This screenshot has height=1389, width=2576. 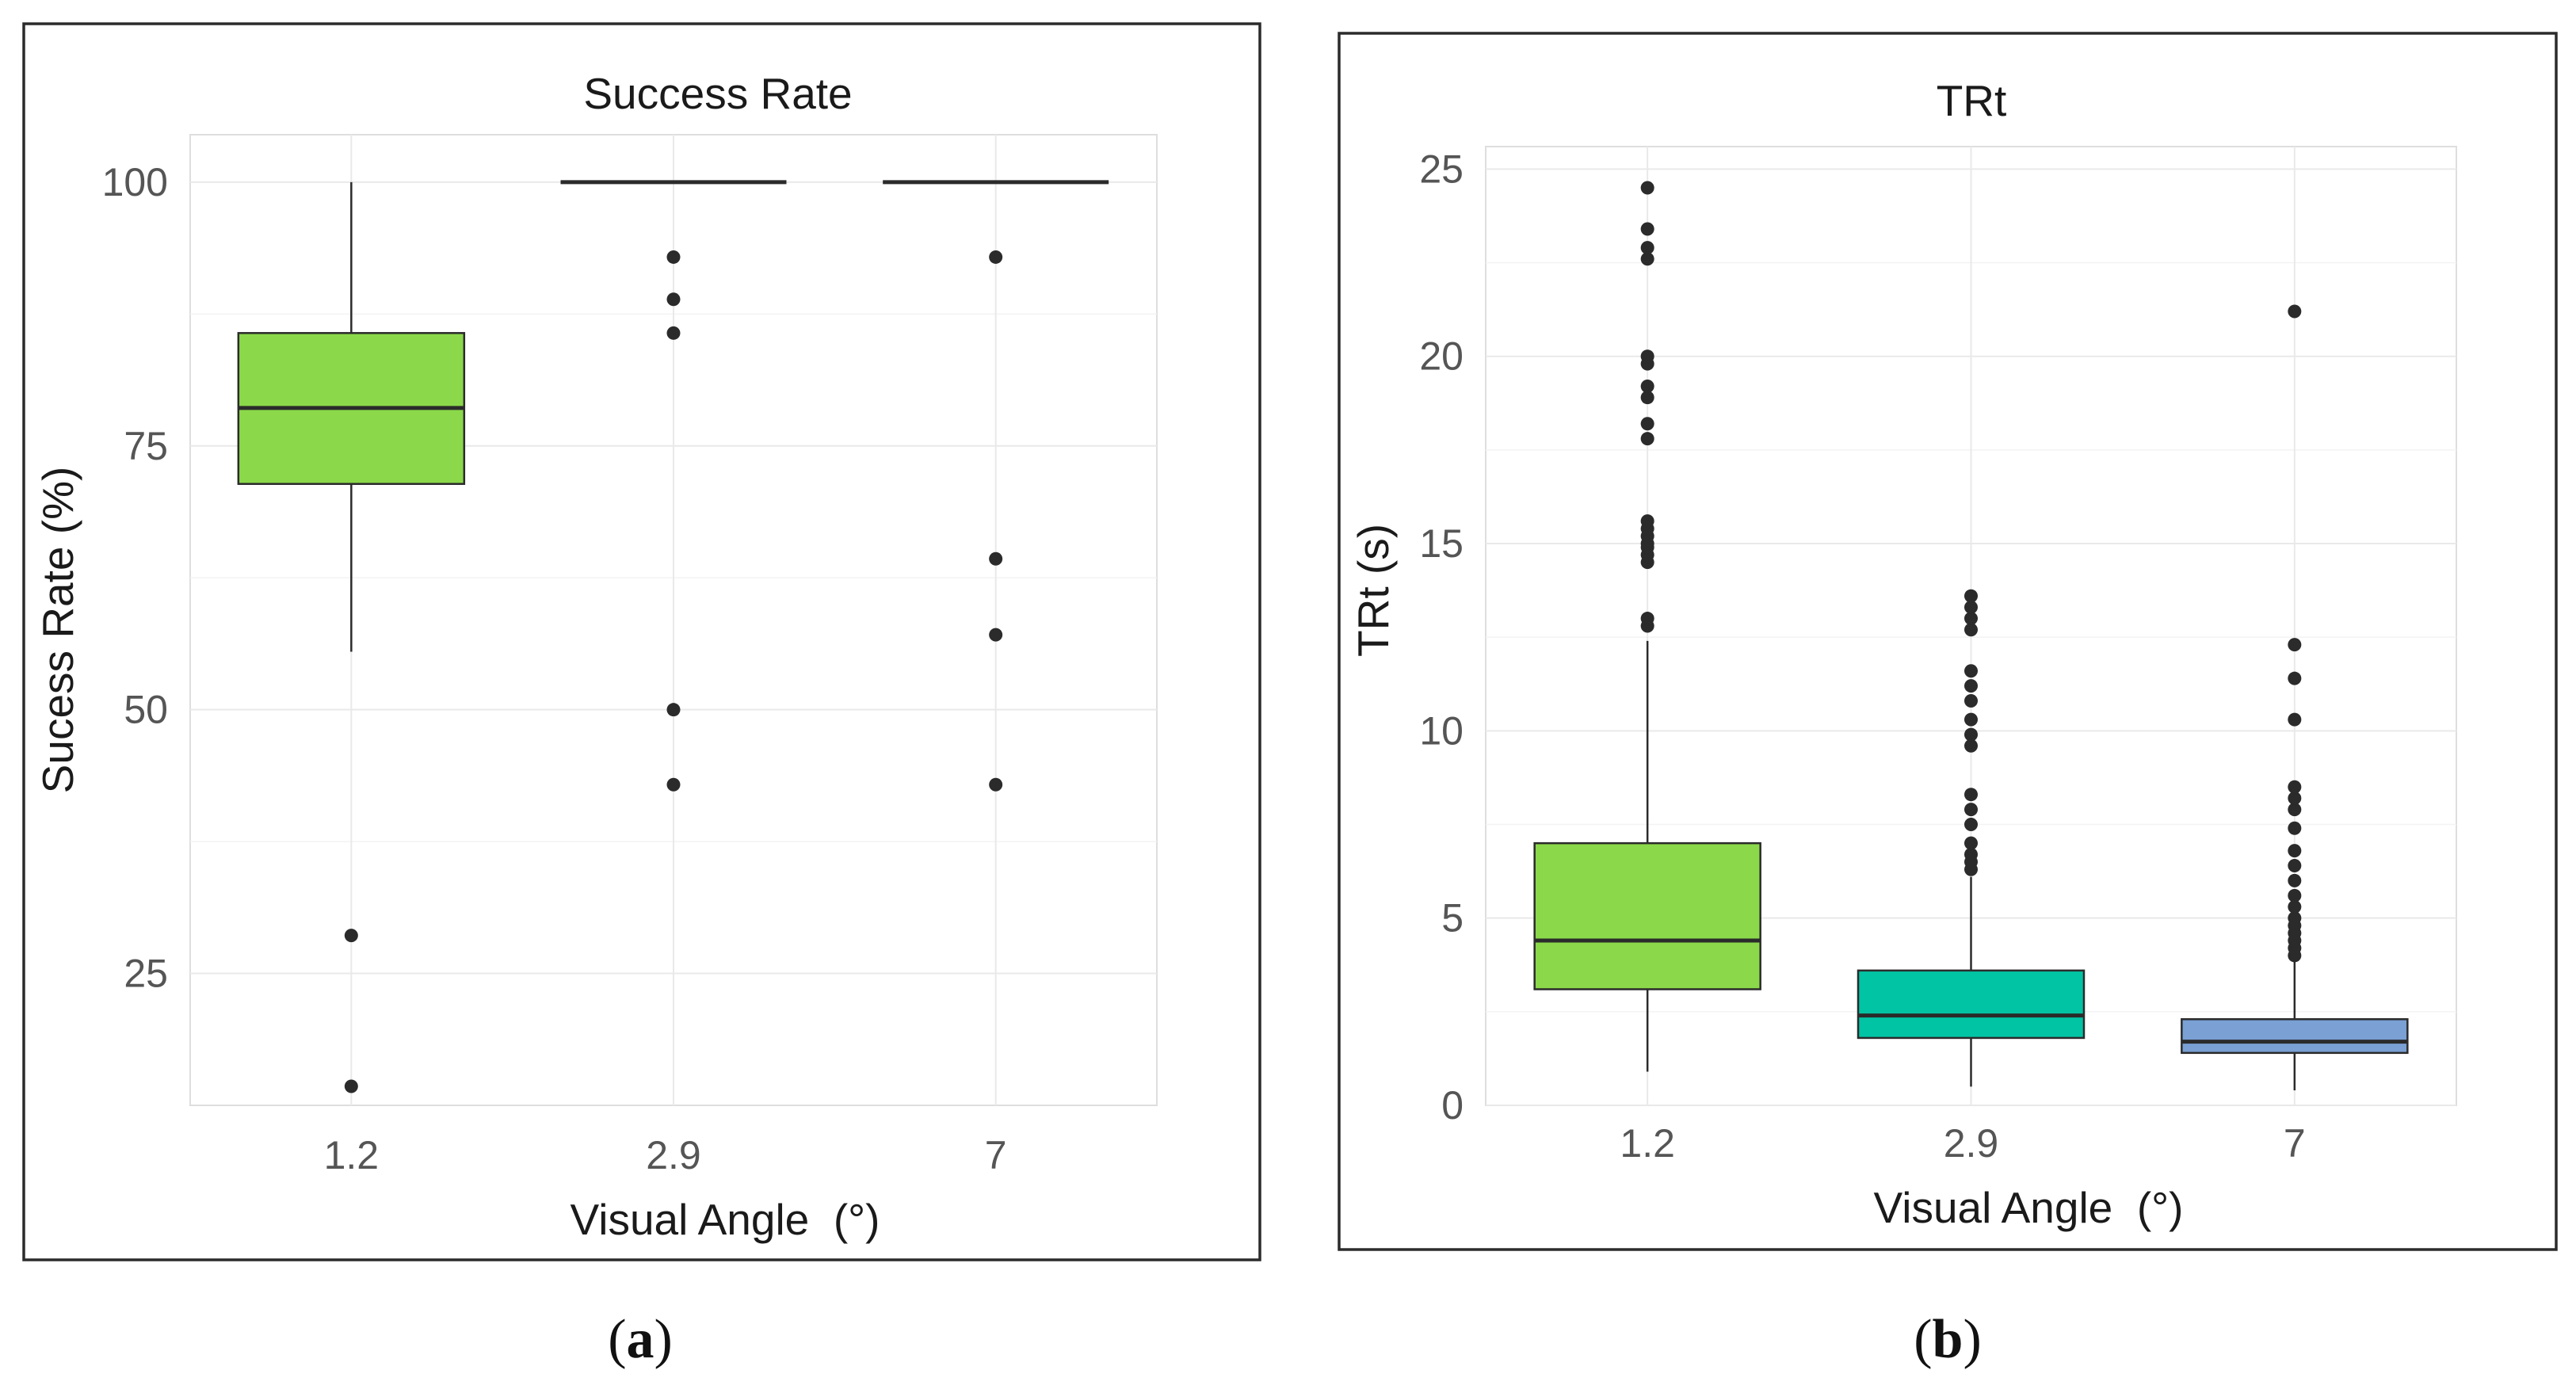 What do you see at coordinates (135, 182) in the screenshot?
I see `panel-a-y-tick-100: 100` at bounding box center [135, 182].